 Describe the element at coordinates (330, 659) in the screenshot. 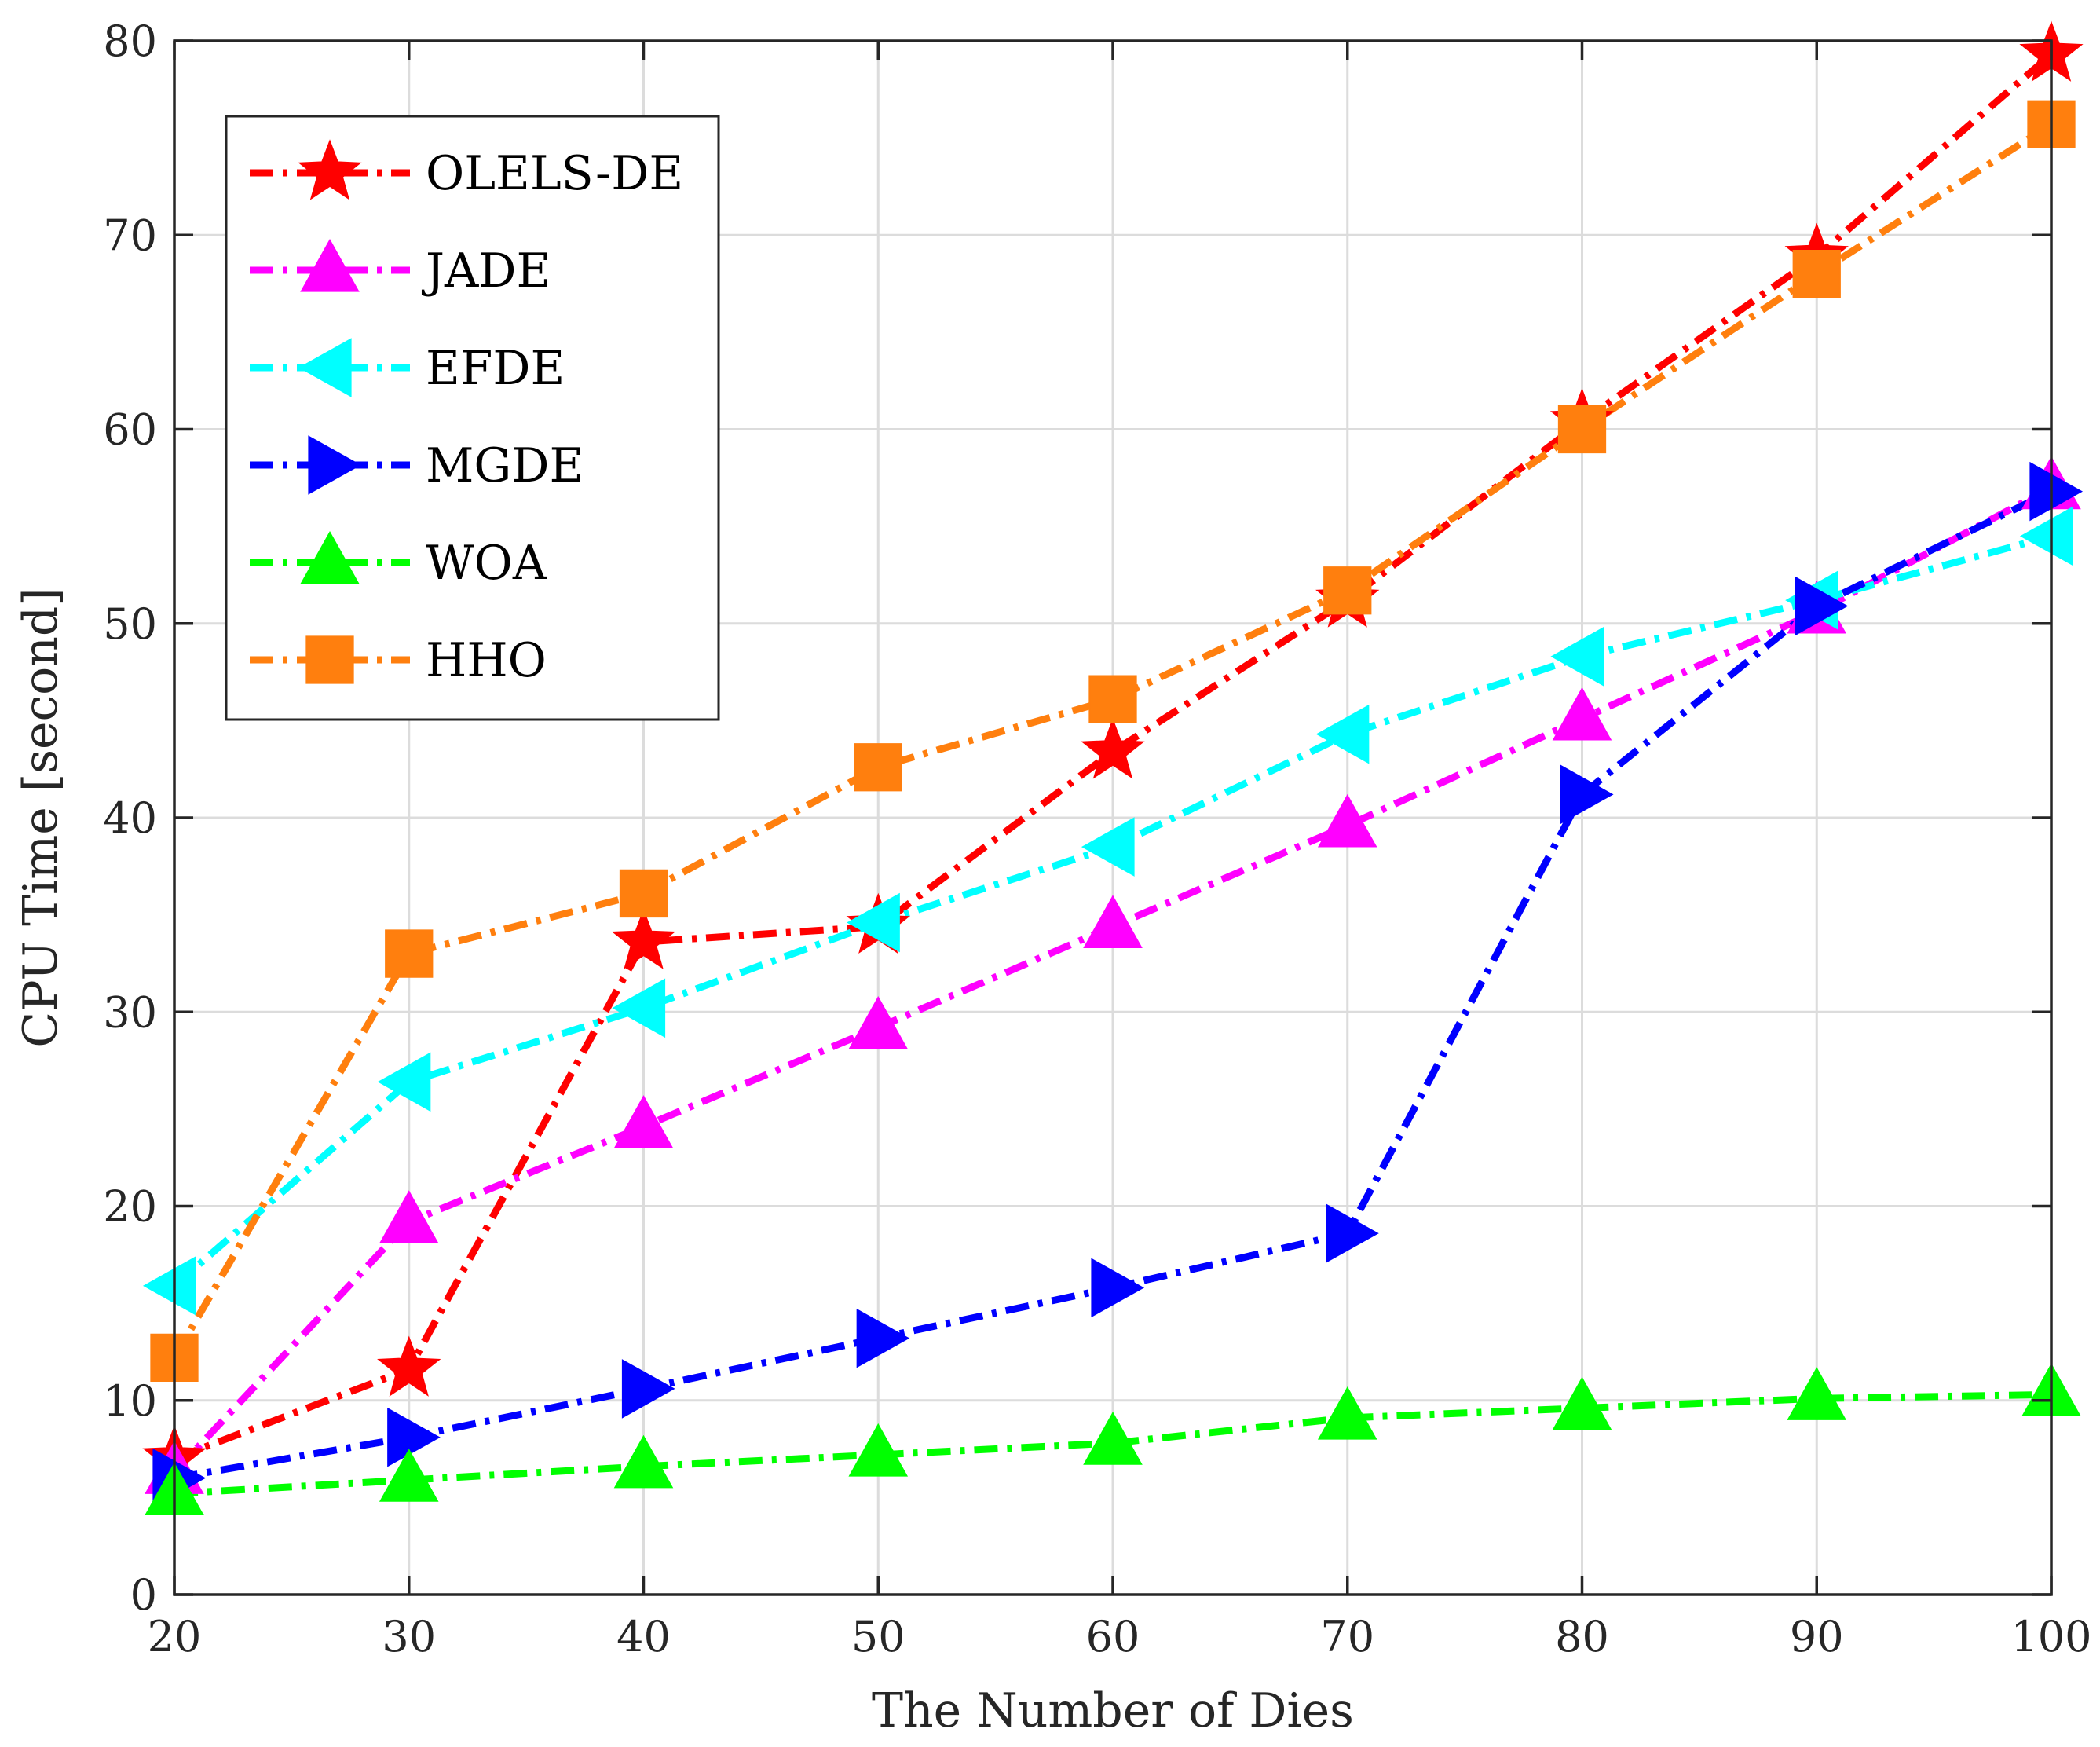

I see `legend-marker-hho` at that location.